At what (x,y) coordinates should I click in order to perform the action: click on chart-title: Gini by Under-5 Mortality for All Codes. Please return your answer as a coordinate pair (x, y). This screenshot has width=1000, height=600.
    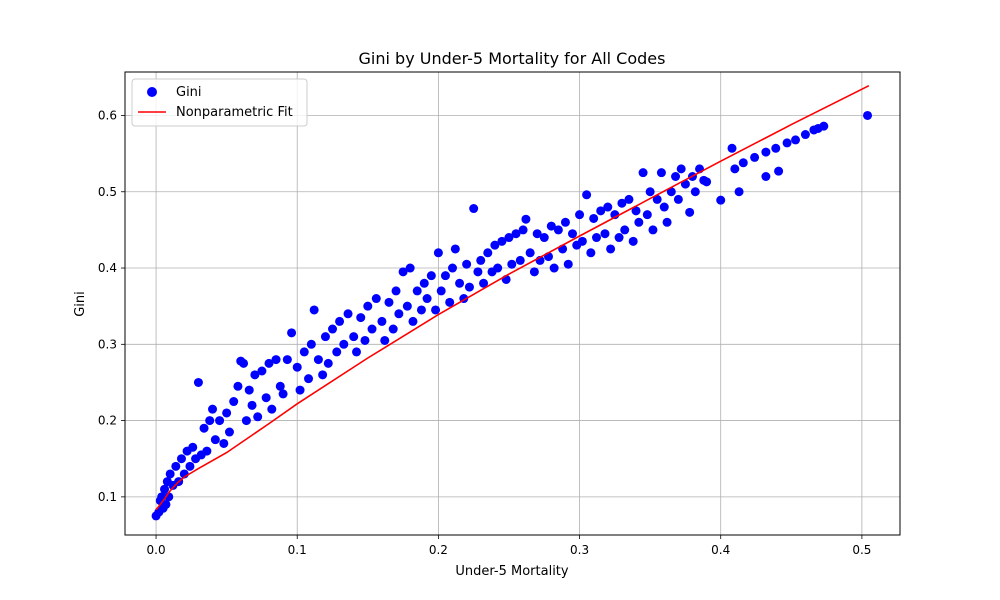
    Looking at the image, I should click on (512, 58).